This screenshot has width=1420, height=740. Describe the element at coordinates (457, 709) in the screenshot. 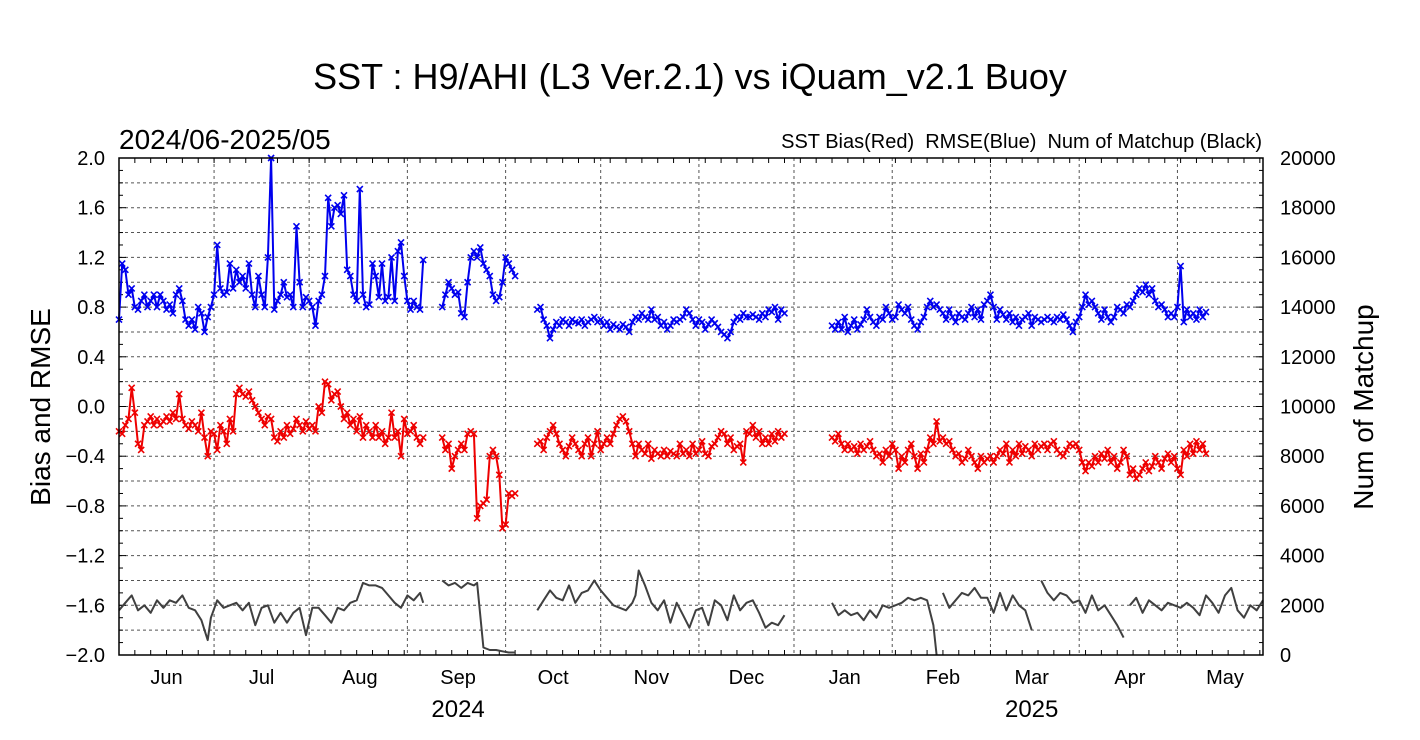

I see `x-year-label: 2024` at that location.